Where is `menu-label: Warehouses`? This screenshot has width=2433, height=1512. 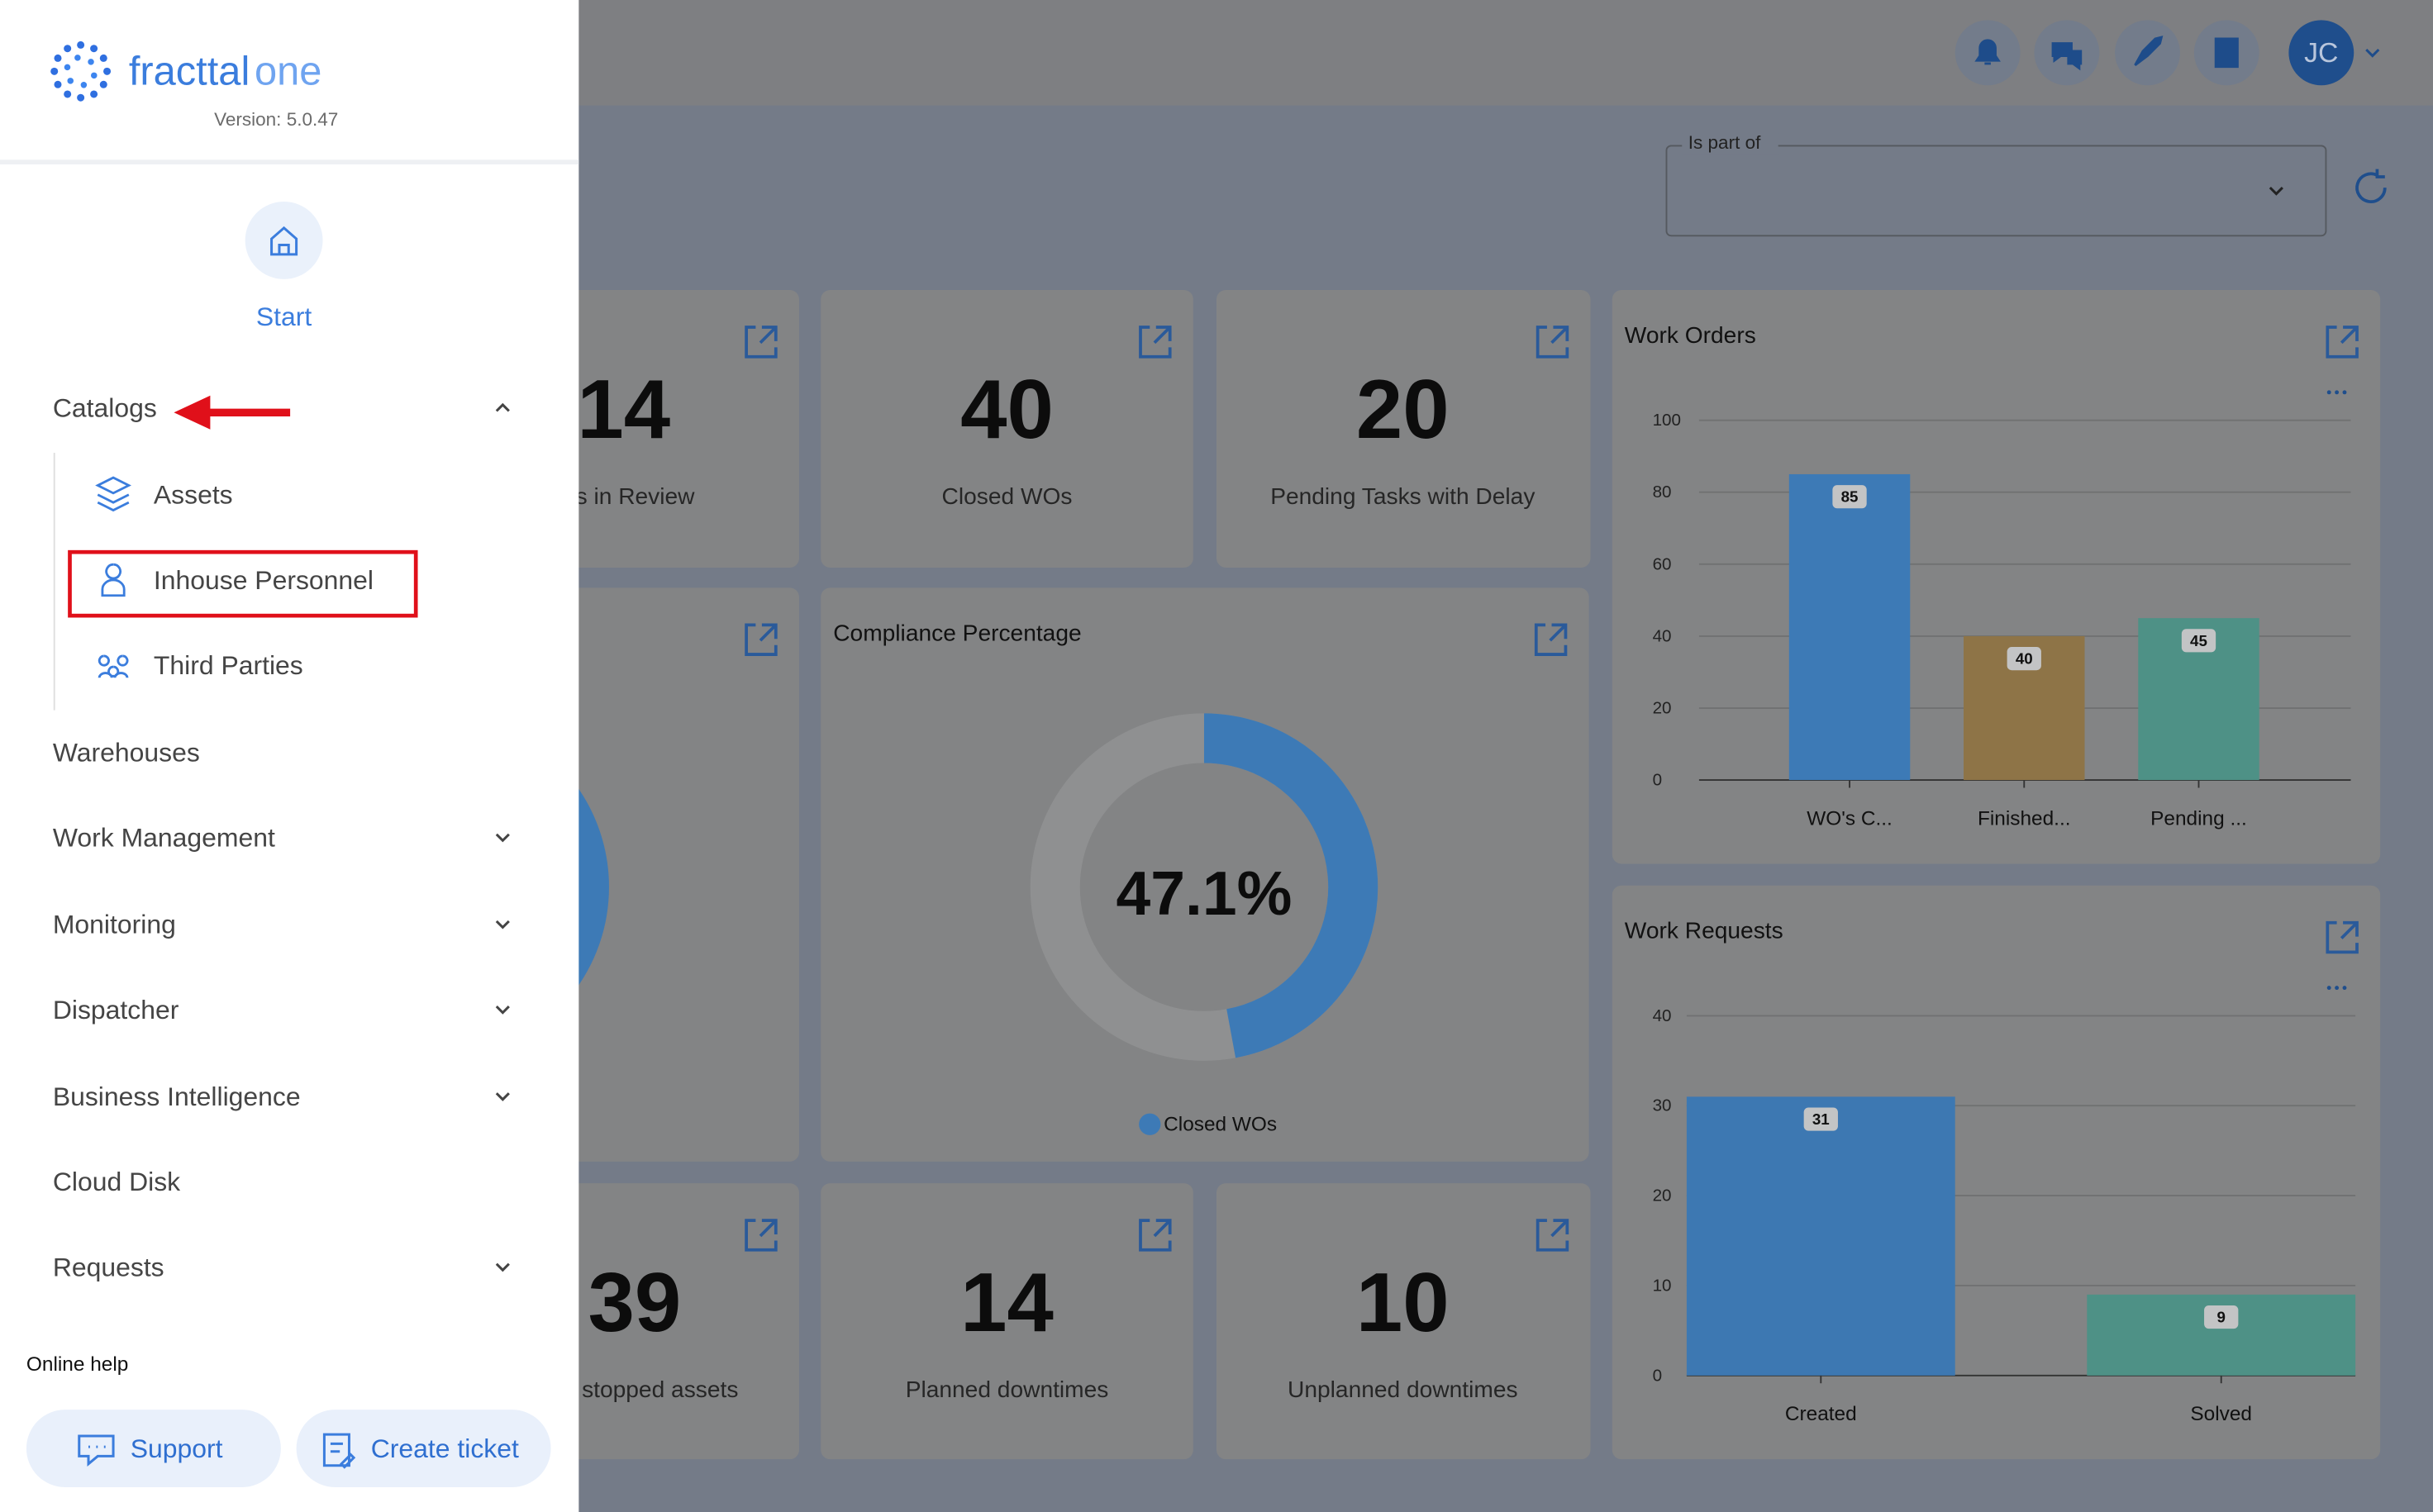
menu-label: Warehouses is located at coordinates (126, 752).